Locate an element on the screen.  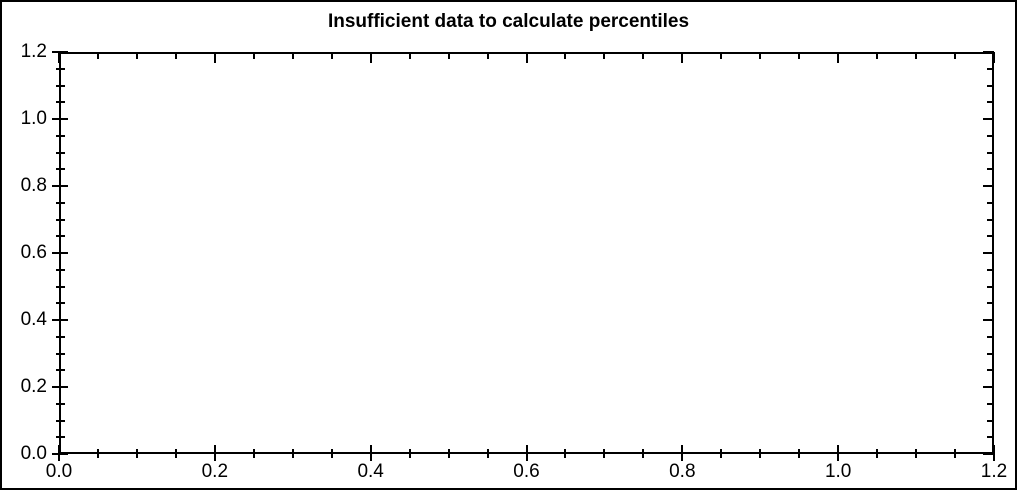
x-tick-label: 0.2 is located at coordinates (215, 471).